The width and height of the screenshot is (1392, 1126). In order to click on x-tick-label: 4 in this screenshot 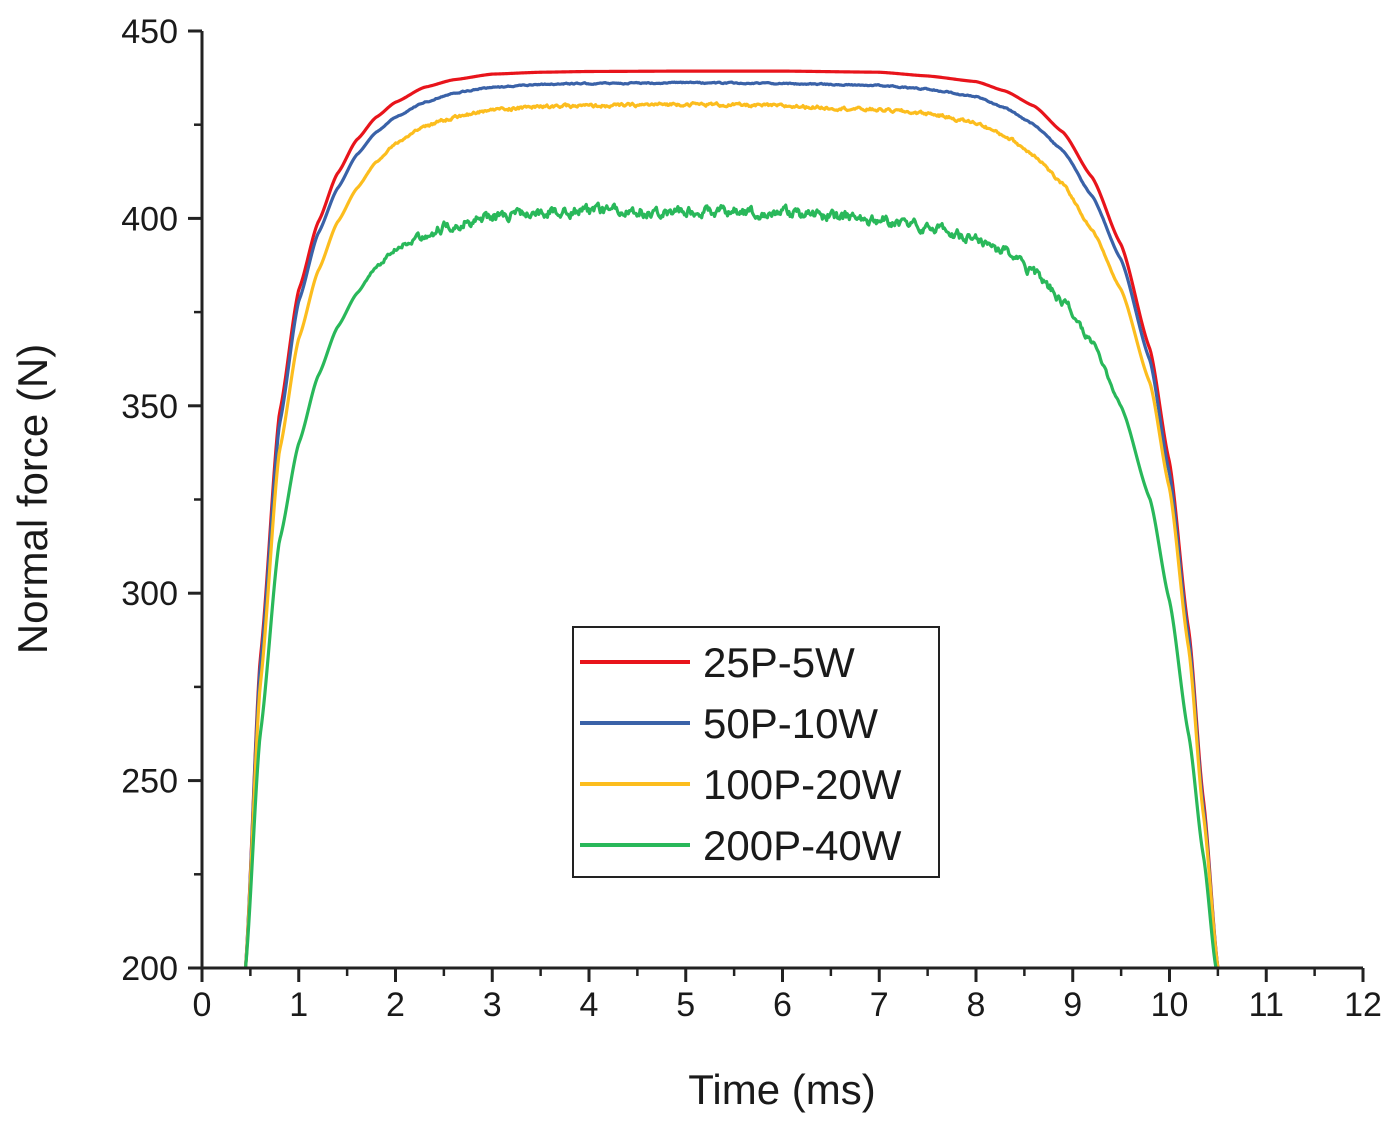, I will do `click(589, 1005)`.